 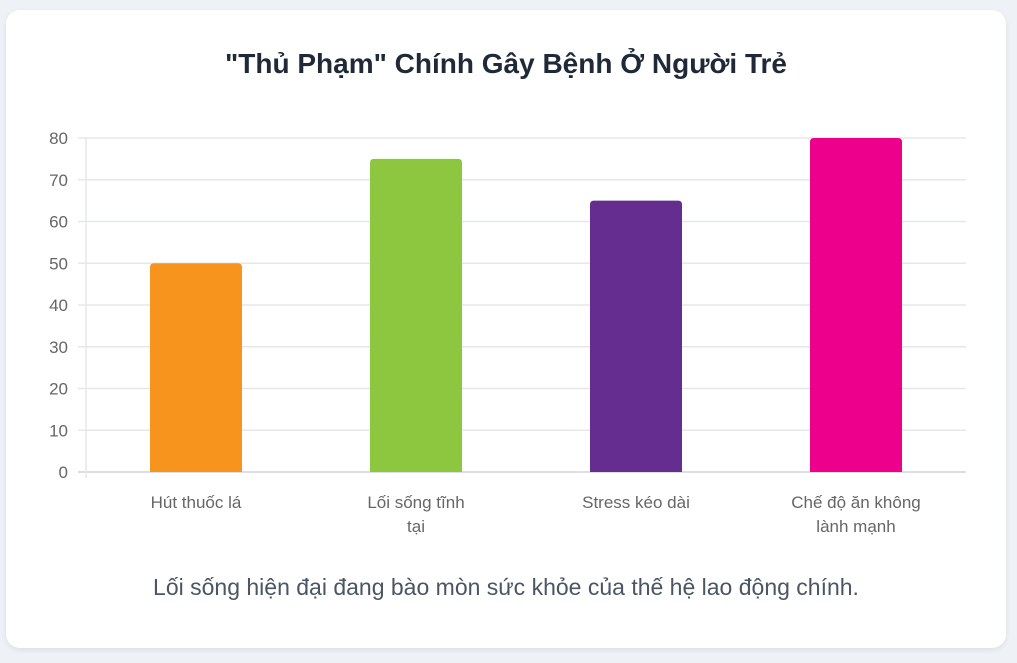 What do you see at coordinates (58, 430) in the screenshot?
I see `y-tick-label: 10` at bounding box center [58, 430].